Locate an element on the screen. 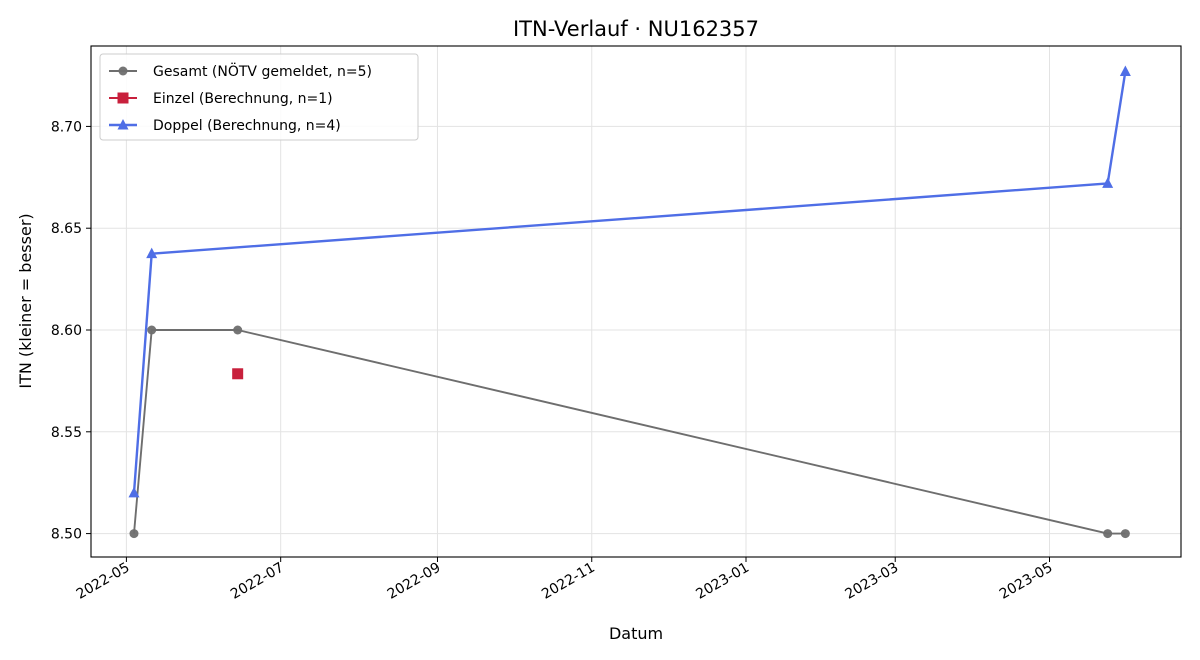 The height and width of the screenshot is (660, 1200). y-tick-label: 8.60 is located at coordinates (66, 331).